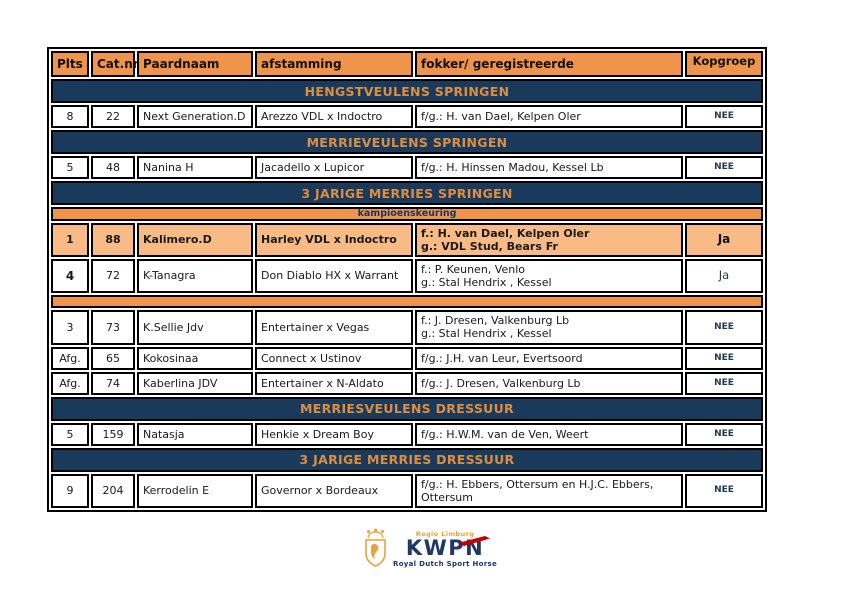 This screenshot has height=595, width=842. What do you see at coordinates (334, 434) in the screenshot?
I see `cell-afstamming: Henkie x Dream Boy` at bounding box center [334, 434].